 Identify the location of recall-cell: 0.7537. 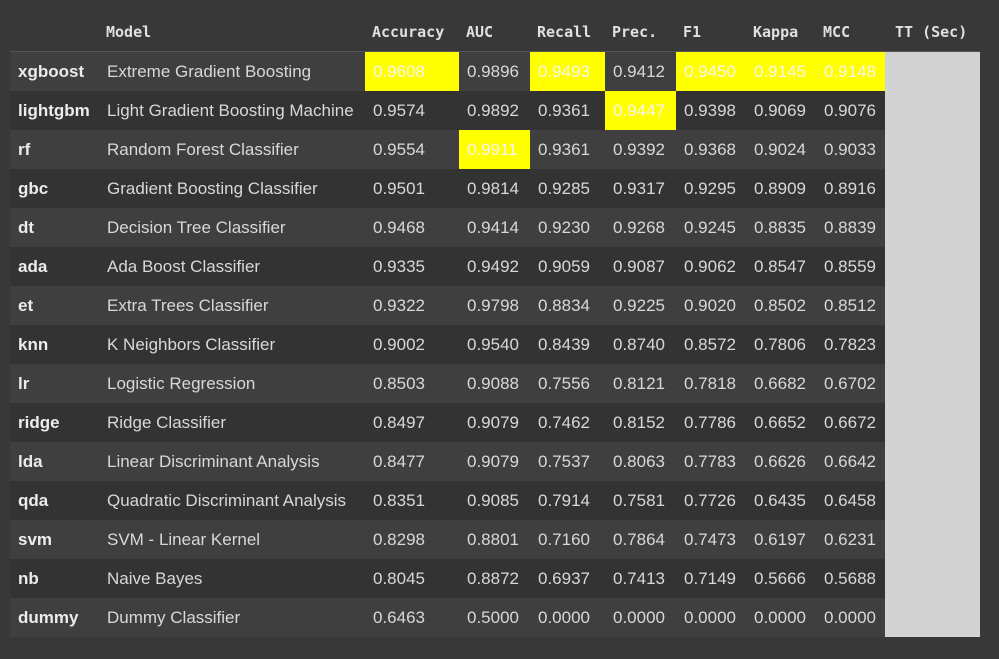
(567, 461).